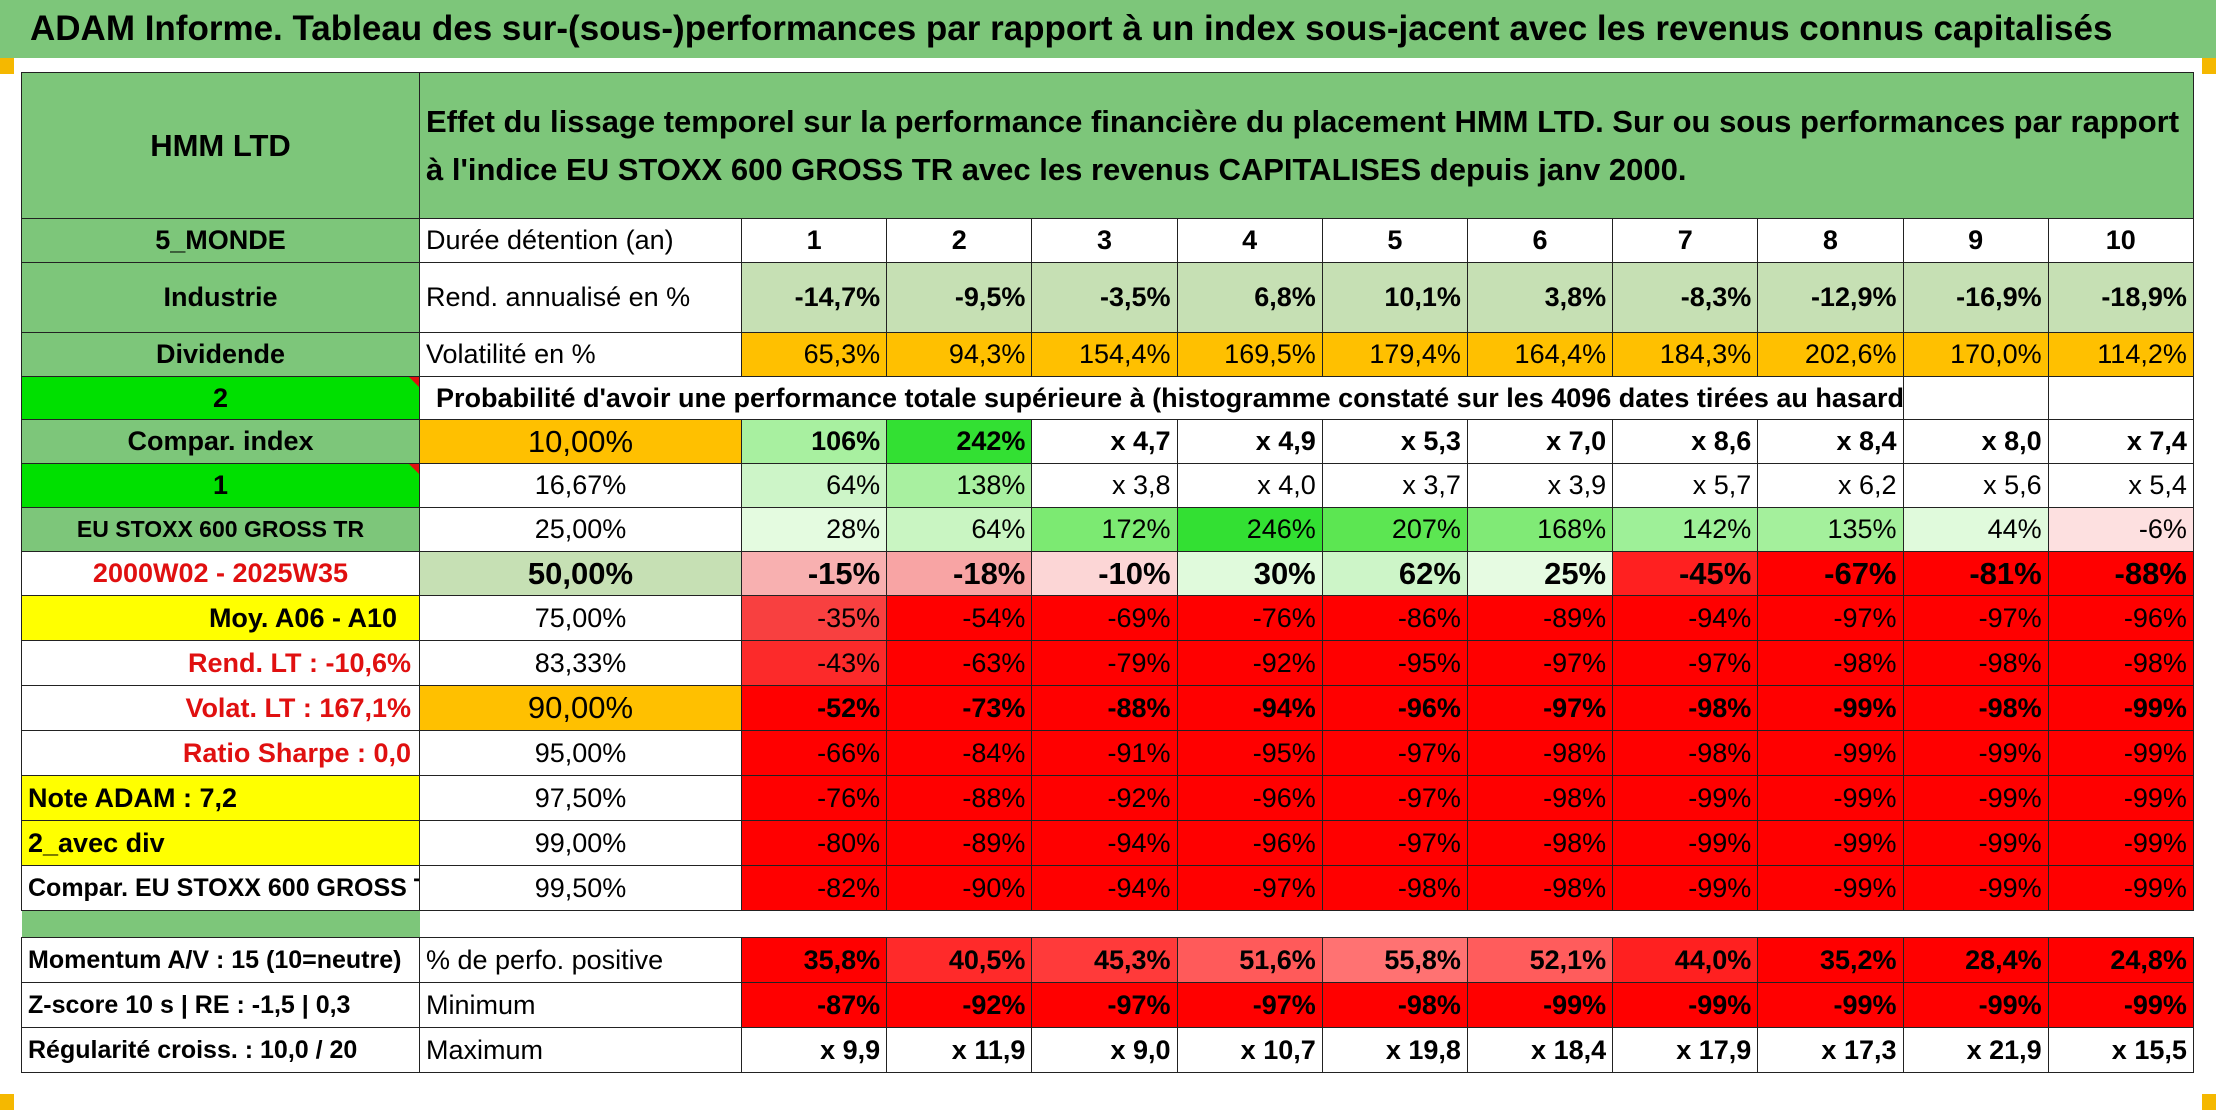  What do you see at coordinates (1685, 240) in the screenshot?
I see `year-header: 7` at bounding box center [1685, 240].